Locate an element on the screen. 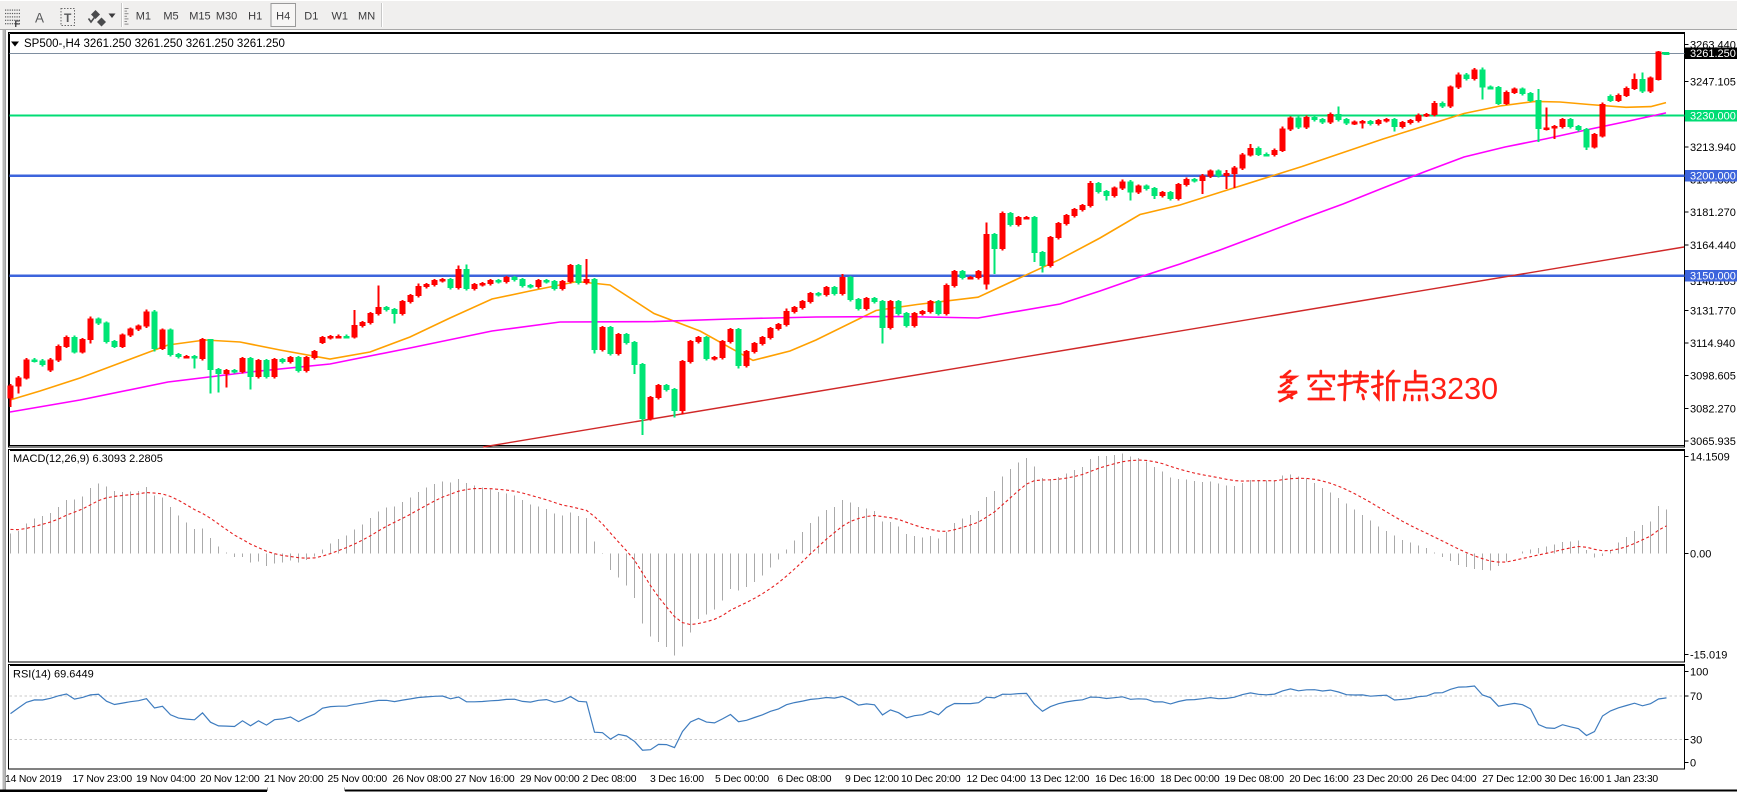 This screenshot has height=793, width=1737. svg-text: -15.019 is located at coordinates (1708, 656).